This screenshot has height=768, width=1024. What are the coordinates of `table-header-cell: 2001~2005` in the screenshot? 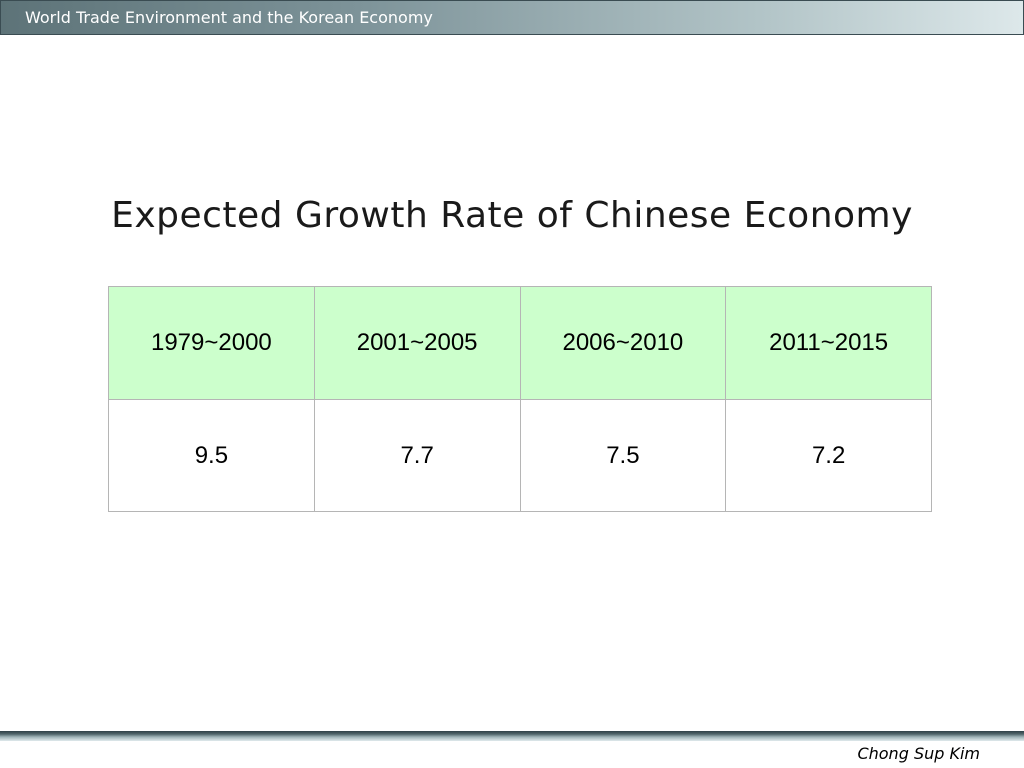 It's located at (417, 343).